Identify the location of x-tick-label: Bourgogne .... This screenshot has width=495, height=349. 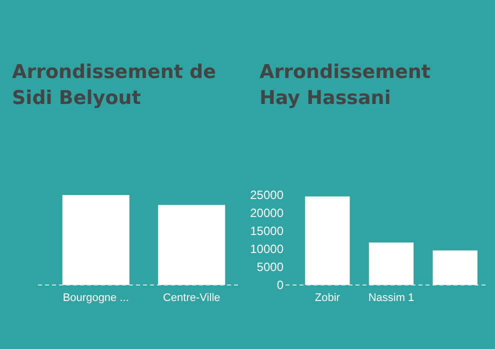
(95, 298).